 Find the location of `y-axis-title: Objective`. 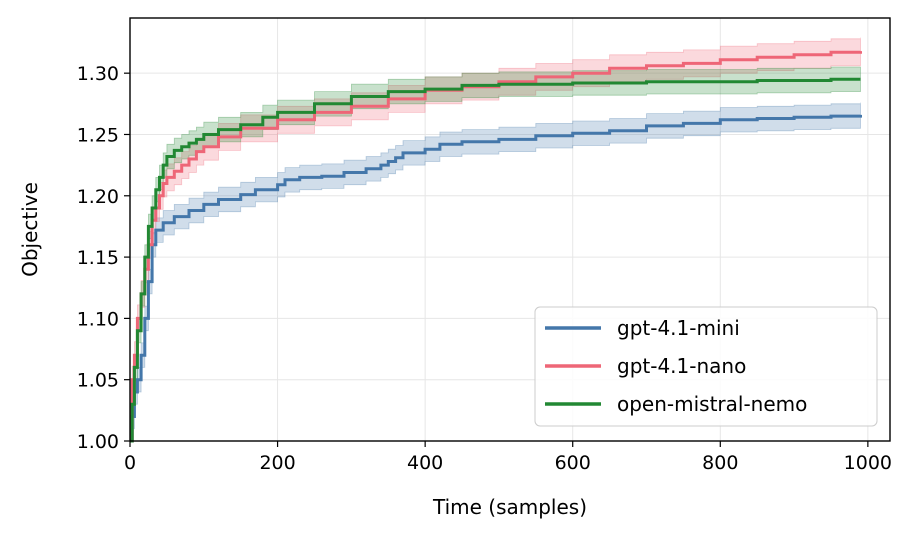

y-axis-title: Objective is located at coordinates (30, 229).